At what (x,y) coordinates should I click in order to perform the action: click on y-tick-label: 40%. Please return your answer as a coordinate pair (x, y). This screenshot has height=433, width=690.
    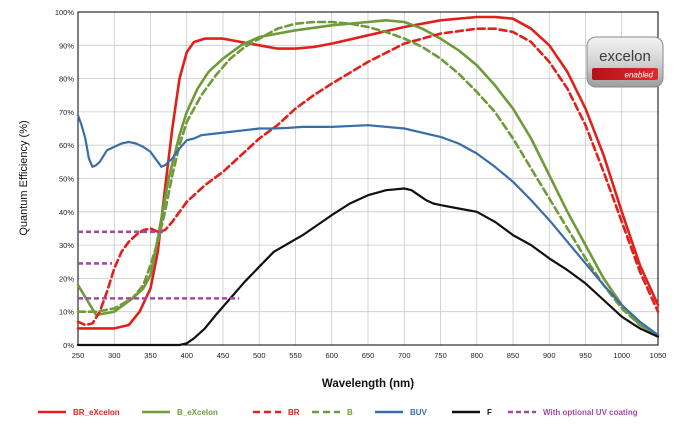
    Looking at the image, I should click on (66, 212).